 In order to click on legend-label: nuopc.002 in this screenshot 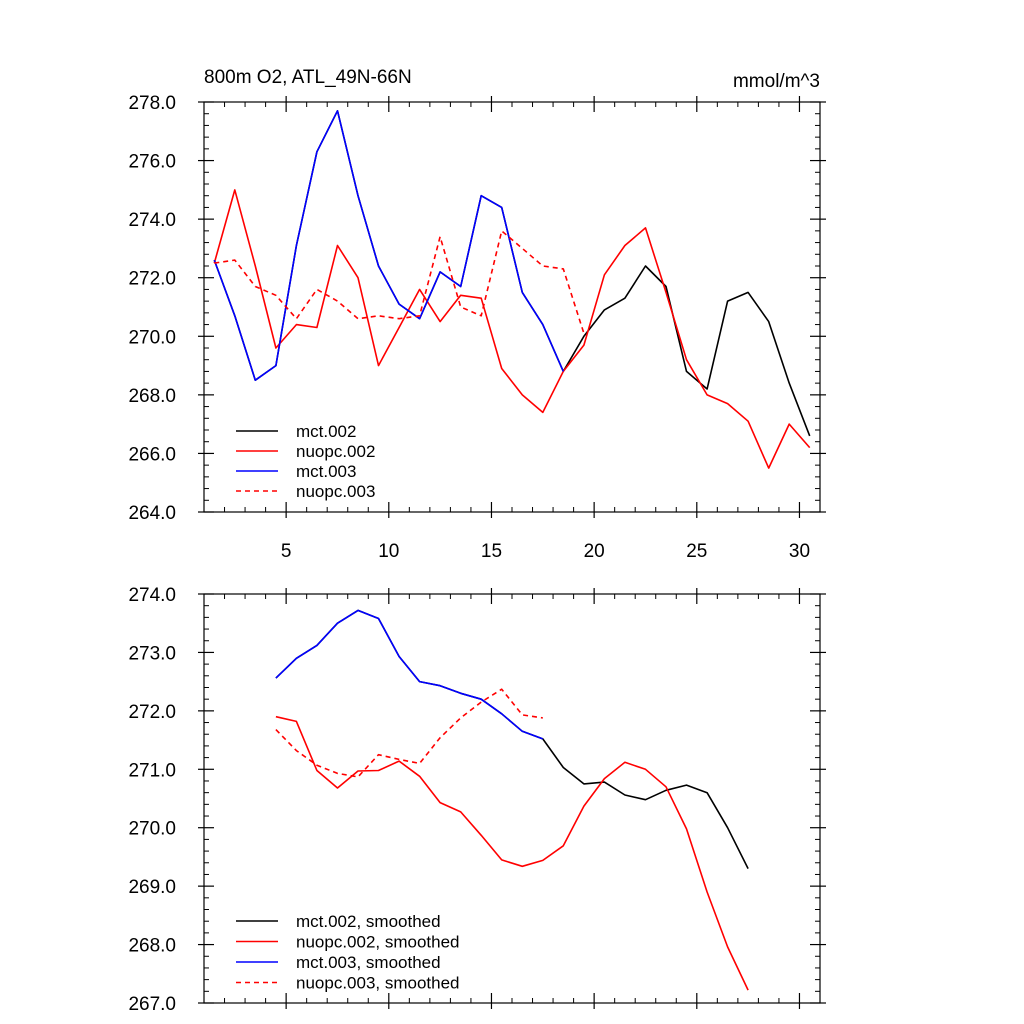, I will do `click(335, 451)`.